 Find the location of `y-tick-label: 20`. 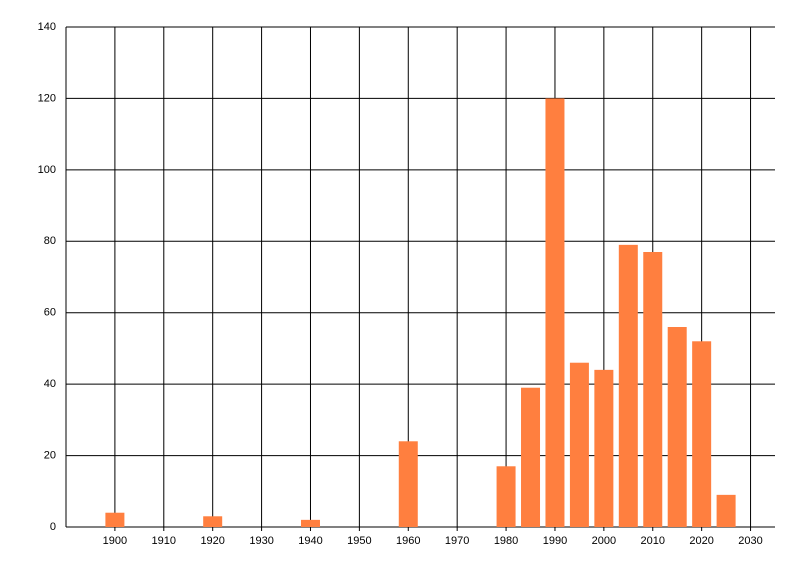

y-tick-label: 20 is located at coordinates (50, 455).